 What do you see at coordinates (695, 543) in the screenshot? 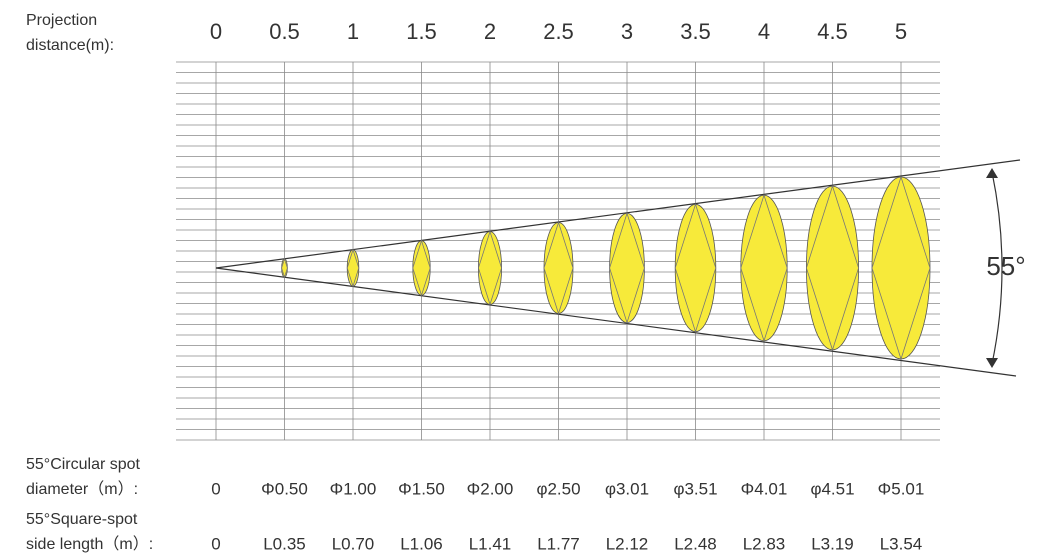
I see `side-label: L2.48` at bounding box center [695, 543].